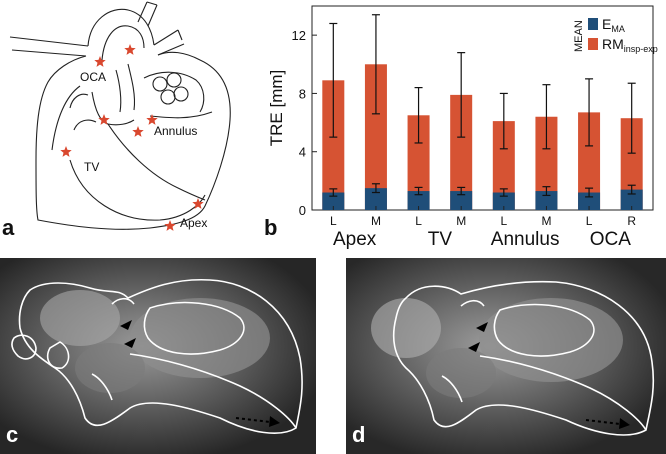 This screenshot has height=454, width=666. I want to click on star-tv-upper, so click(104, 119).